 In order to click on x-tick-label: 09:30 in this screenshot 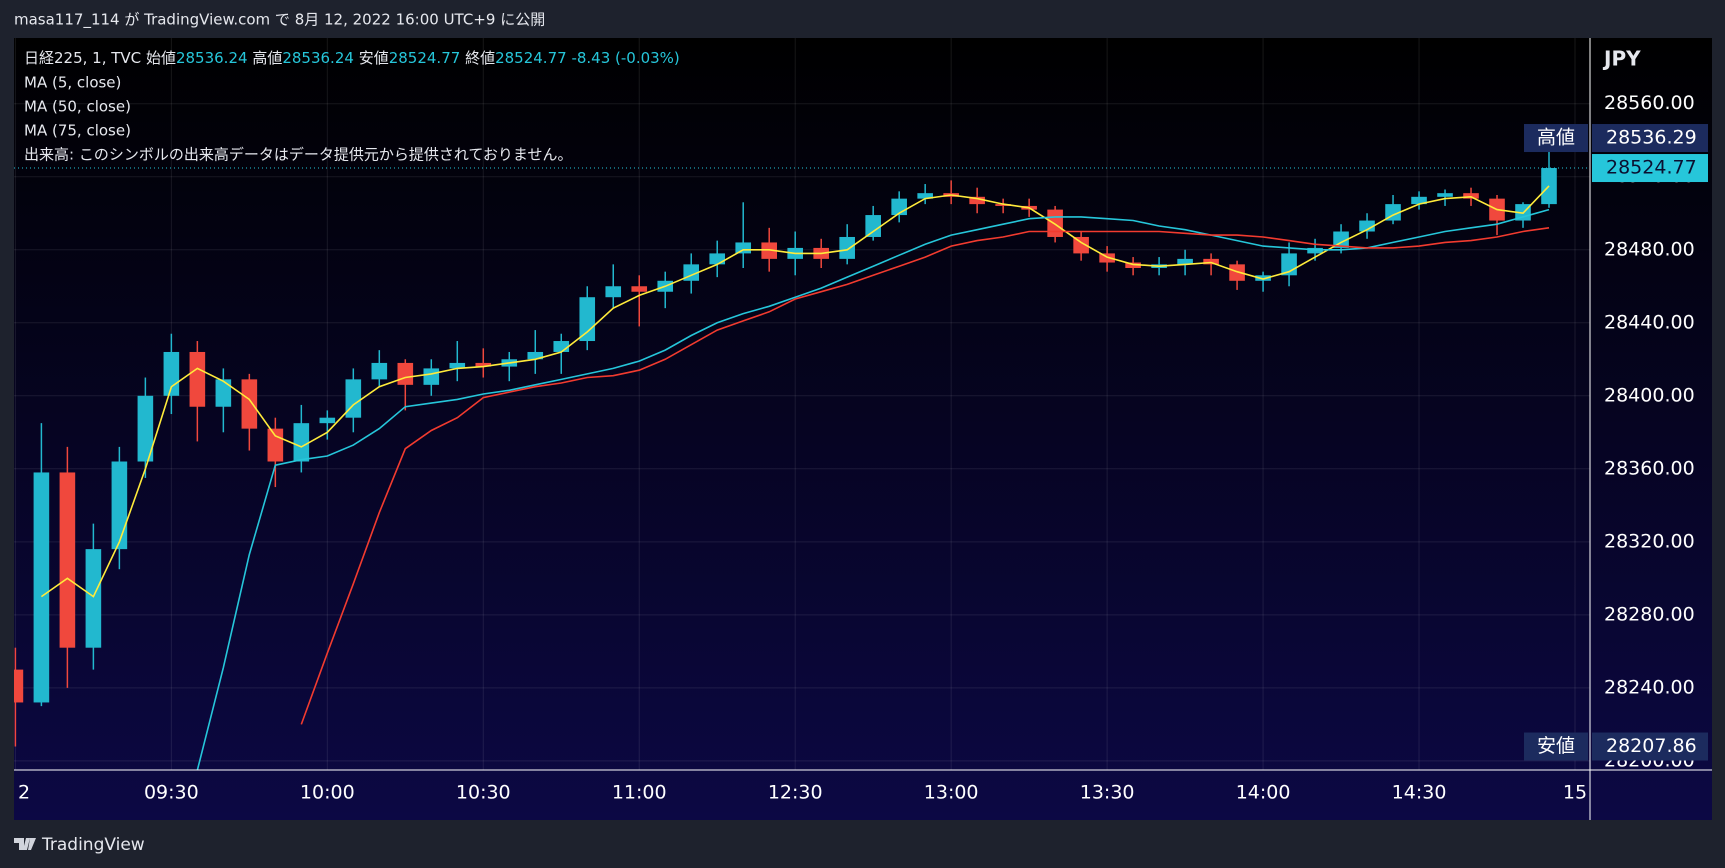, I will do `click(171, 793)`.